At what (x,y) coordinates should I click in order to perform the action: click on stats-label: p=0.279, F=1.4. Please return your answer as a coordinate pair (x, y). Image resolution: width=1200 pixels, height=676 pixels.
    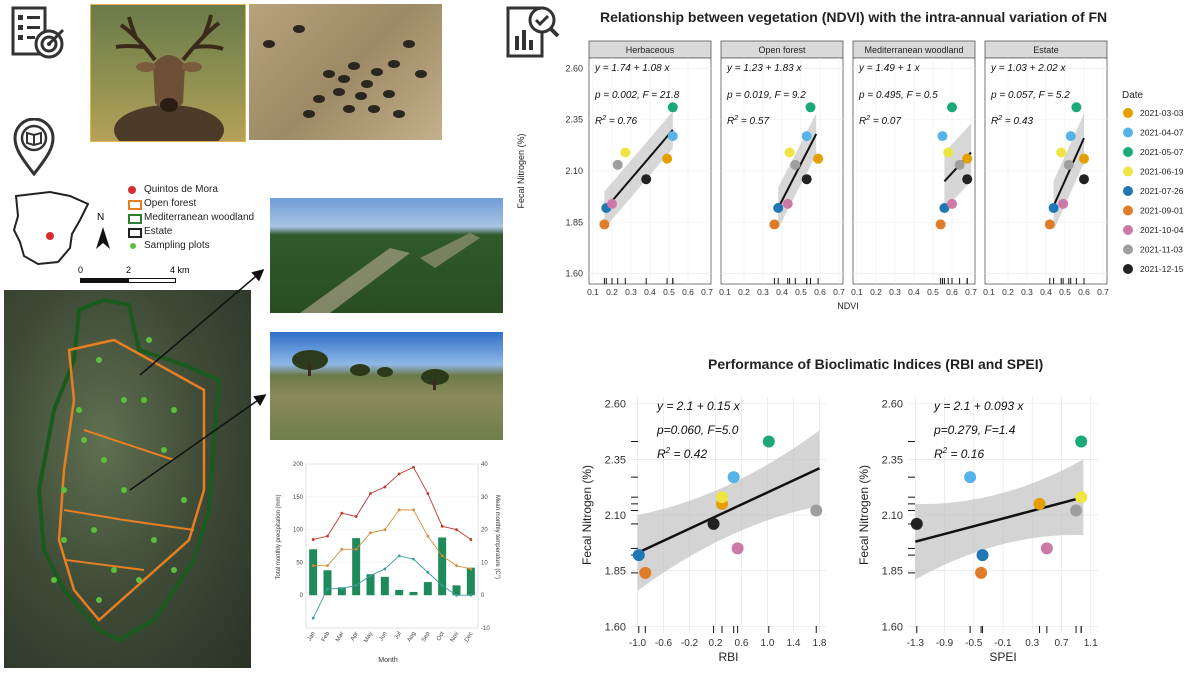
    Looking at the image, I should click on (974, 430).